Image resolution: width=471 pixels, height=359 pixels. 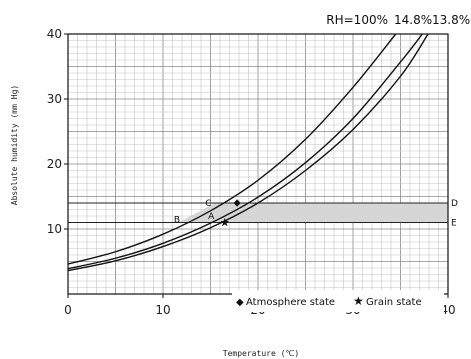 What do you see at coordinates (54, 34) in the screenshot?
I see `y-tick-label: 40` at bounding box center [54, 34].